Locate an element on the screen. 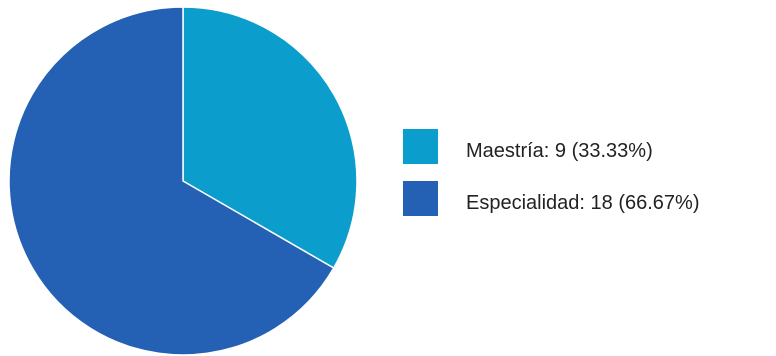 The width and height of the screenshot is (776, 356). legend-label-maestria: Maestría: 9 (33.33%) is located at coordinates (559, 151).